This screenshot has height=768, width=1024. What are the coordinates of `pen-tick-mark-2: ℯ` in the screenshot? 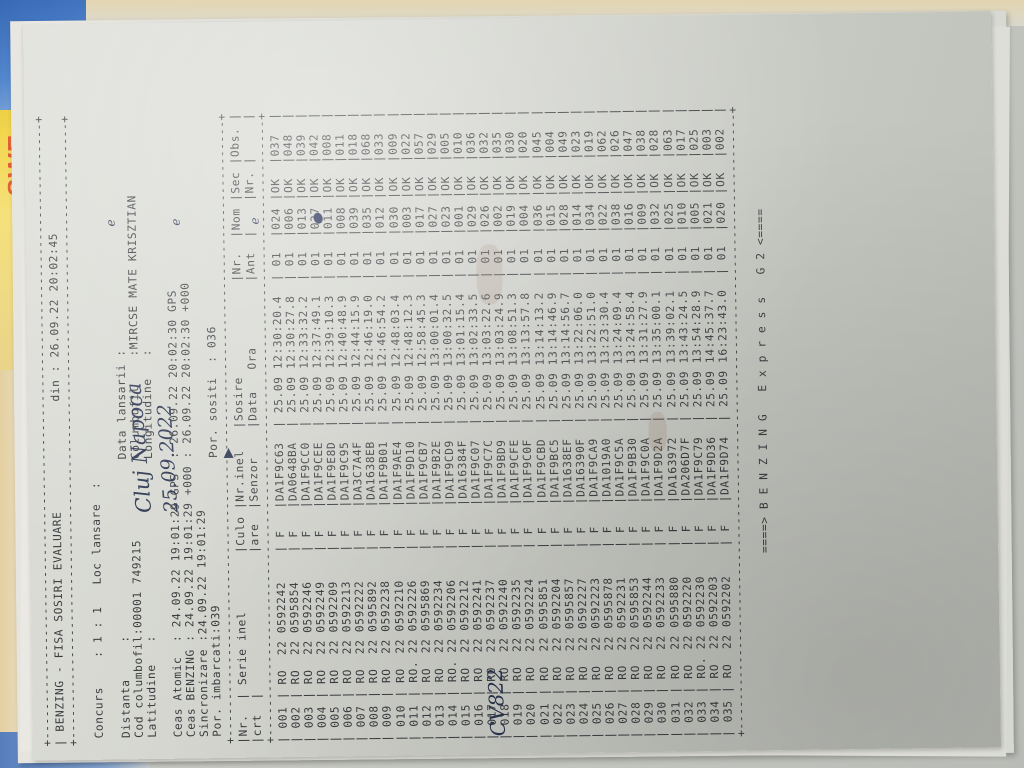 It's located at (175, 222).